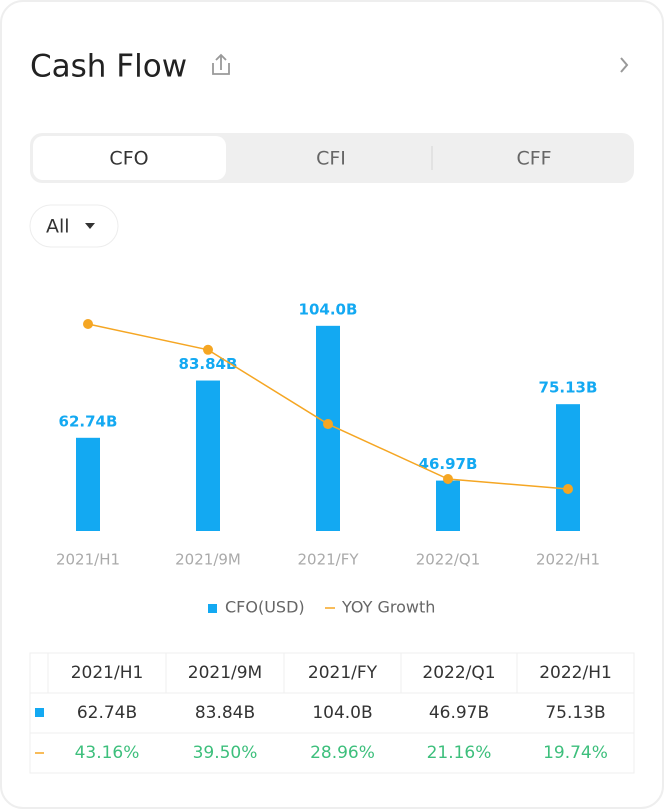 This screenshot has height=809, width=664. Describe the element at coordinates (624, 65) in the screenshot. I see `chevron` at that location.